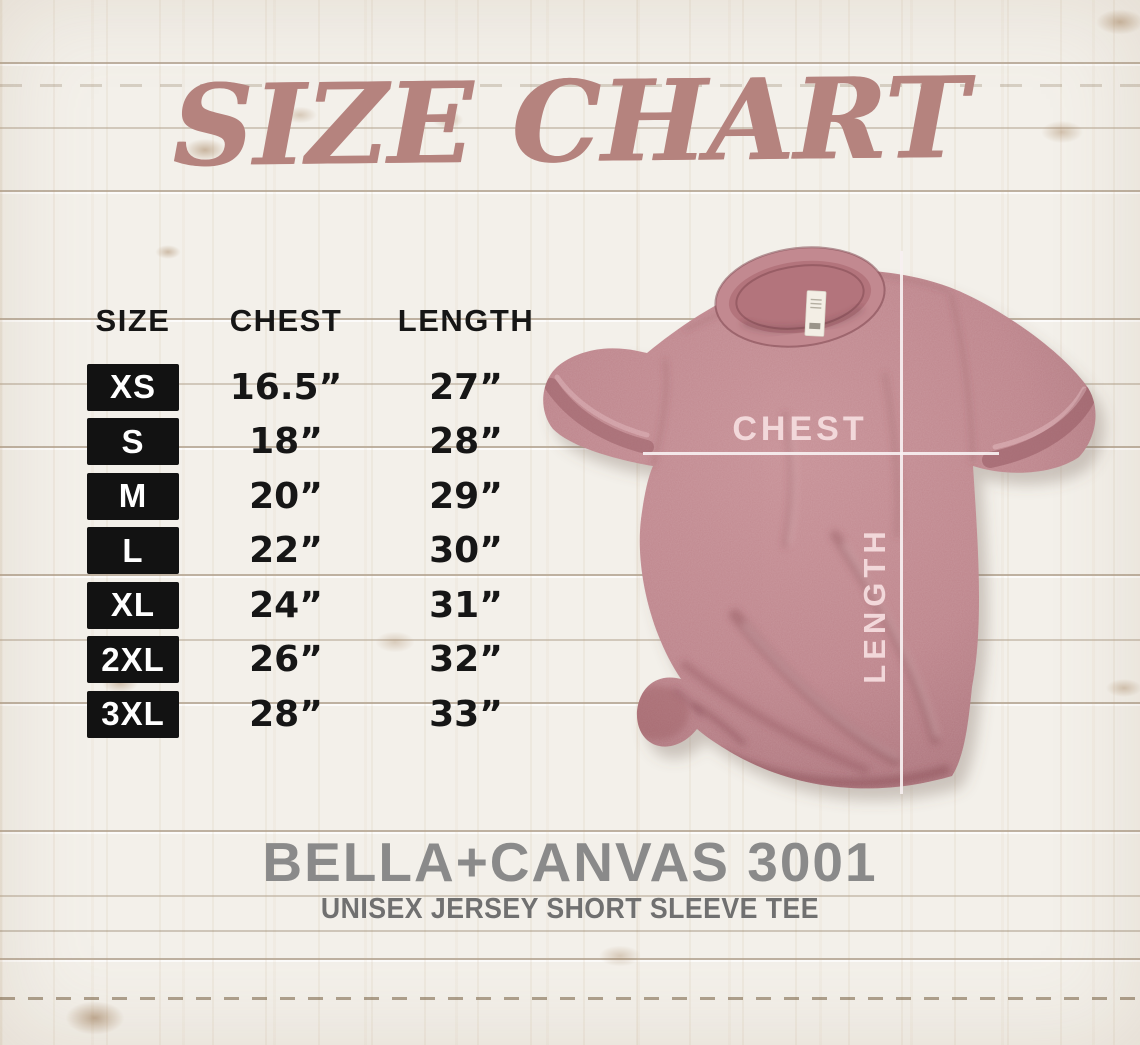  I want to click on length-label: LENGTH, so click(874, 605).